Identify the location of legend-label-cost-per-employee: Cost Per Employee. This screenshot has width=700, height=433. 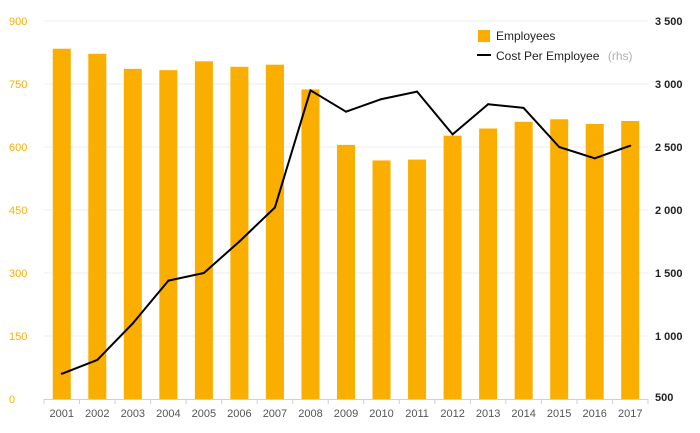
(548, 56).